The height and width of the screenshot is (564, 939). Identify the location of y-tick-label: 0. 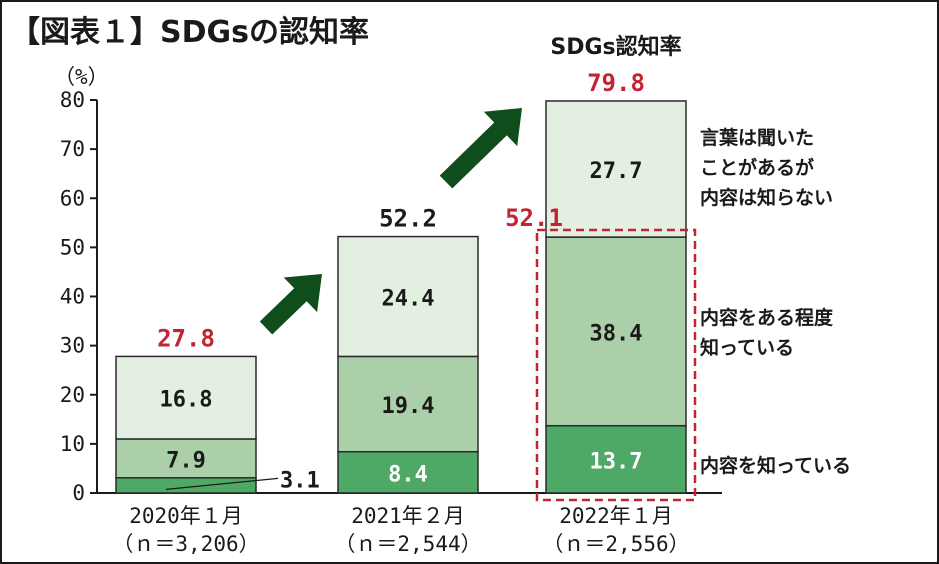
(78, 493).